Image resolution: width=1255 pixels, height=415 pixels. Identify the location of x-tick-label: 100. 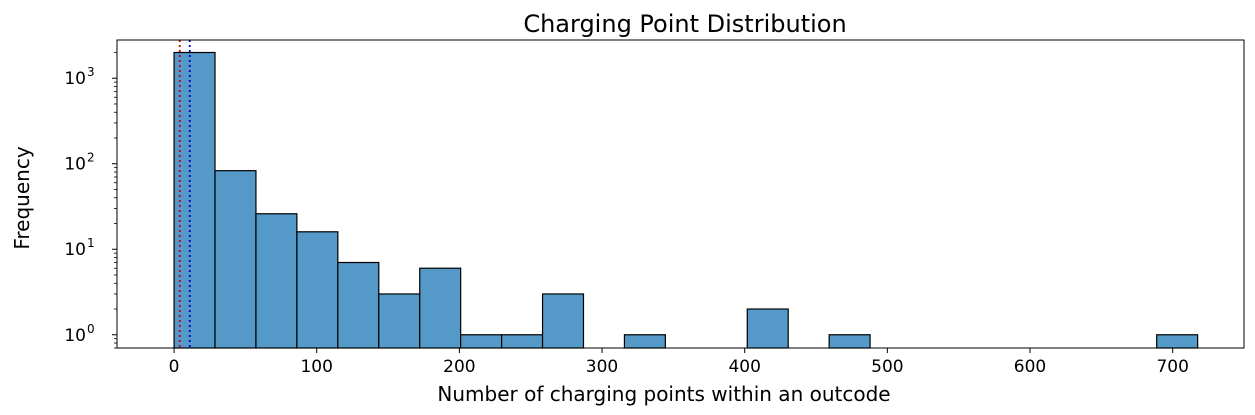
(316, 367).